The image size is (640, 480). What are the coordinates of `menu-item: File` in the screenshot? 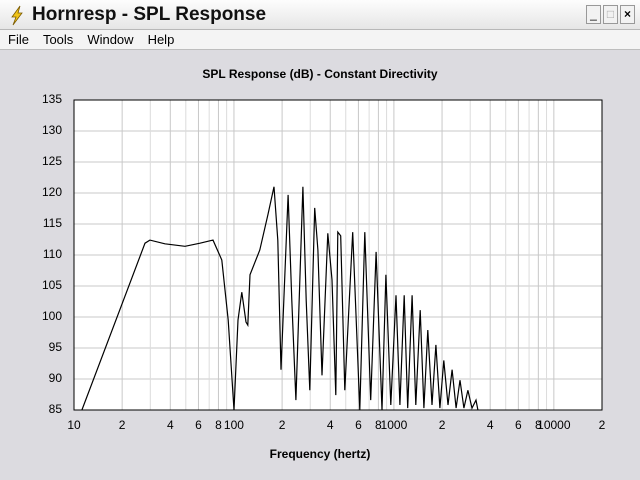 It's located at (18, 39).